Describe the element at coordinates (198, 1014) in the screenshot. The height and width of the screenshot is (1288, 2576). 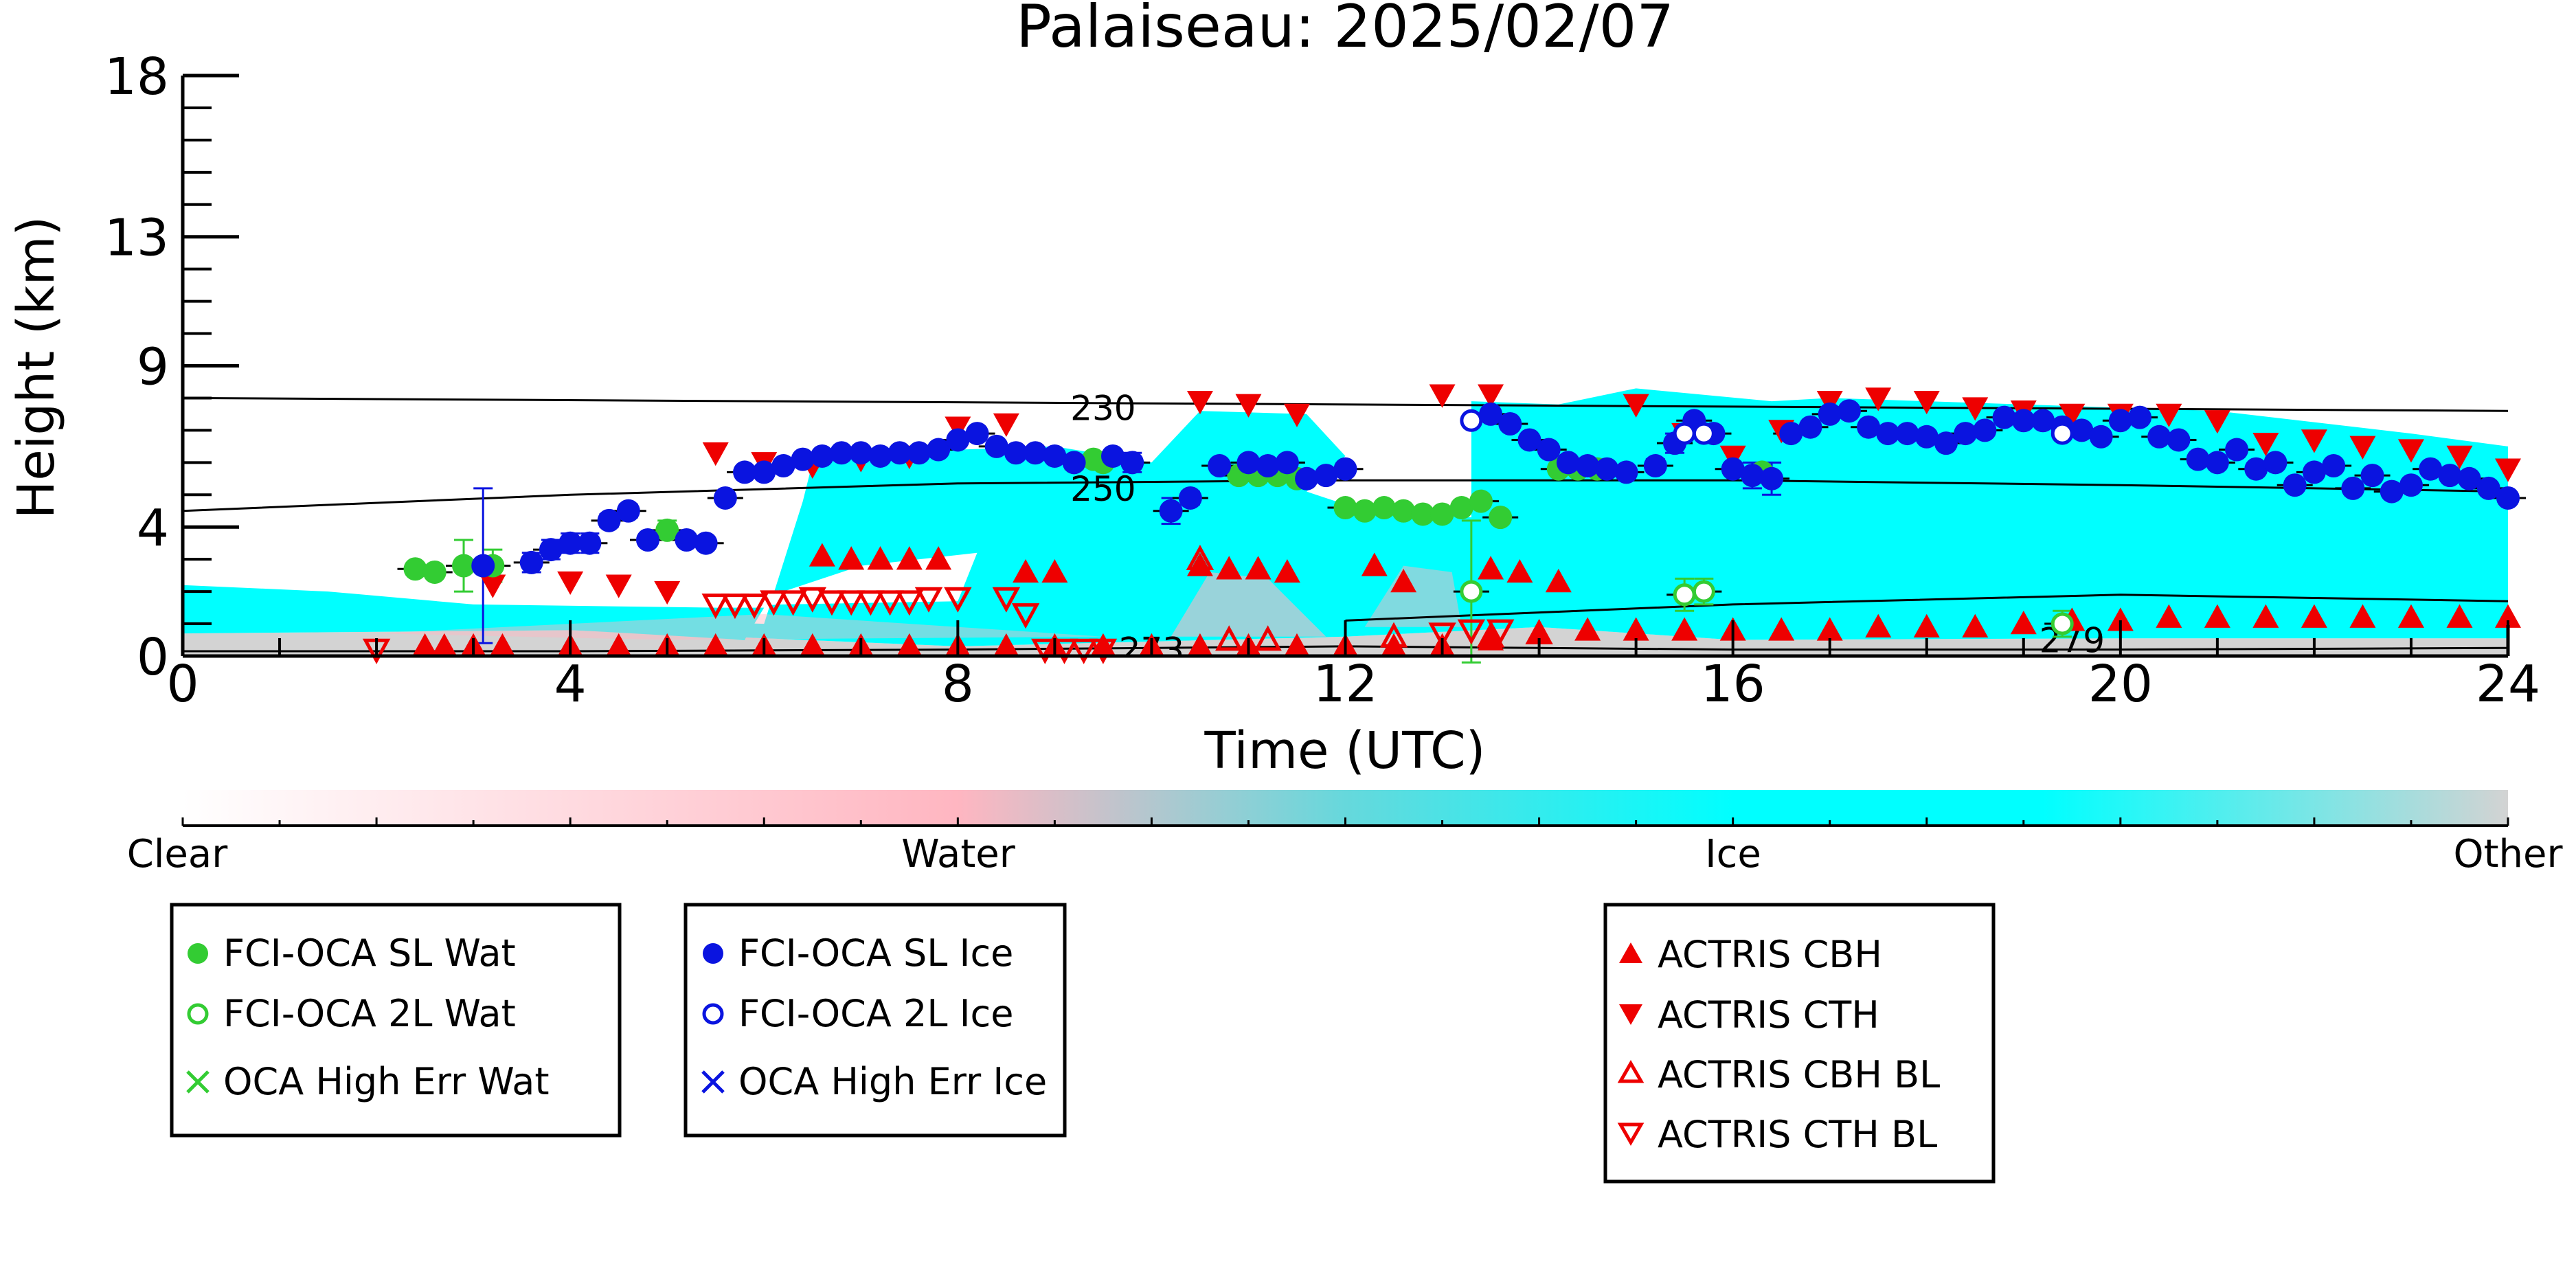
I see `legend-marker-2l-wat` at that location.